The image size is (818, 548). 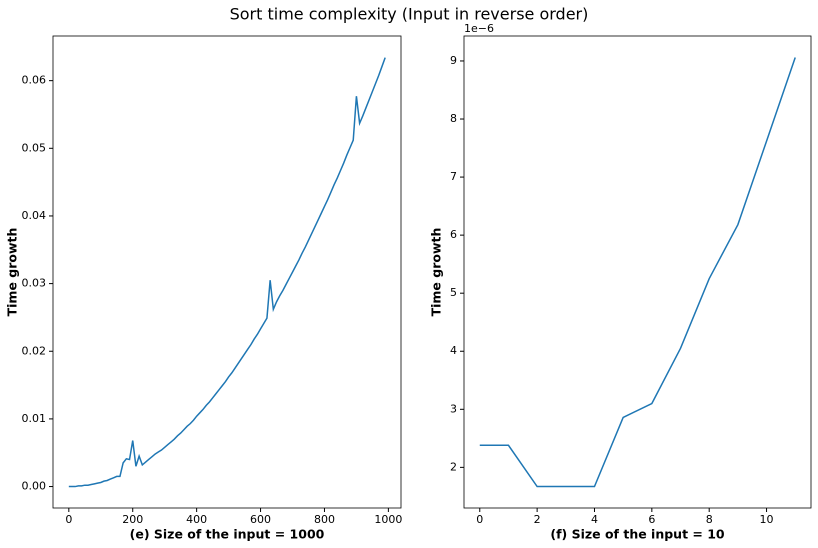 I want to click on x-tick-label: 600, so click(x=260, y=519).